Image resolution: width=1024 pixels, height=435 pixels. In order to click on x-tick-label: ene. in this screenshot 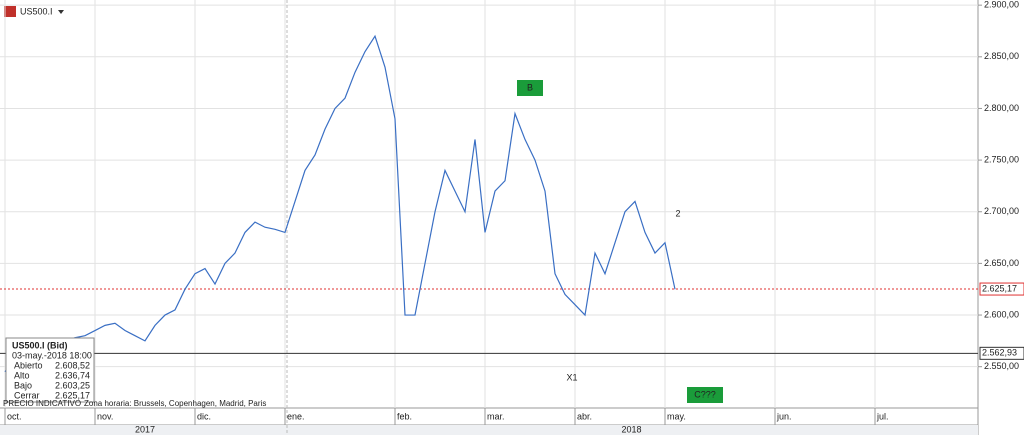, I will do `click(296, 416)`.